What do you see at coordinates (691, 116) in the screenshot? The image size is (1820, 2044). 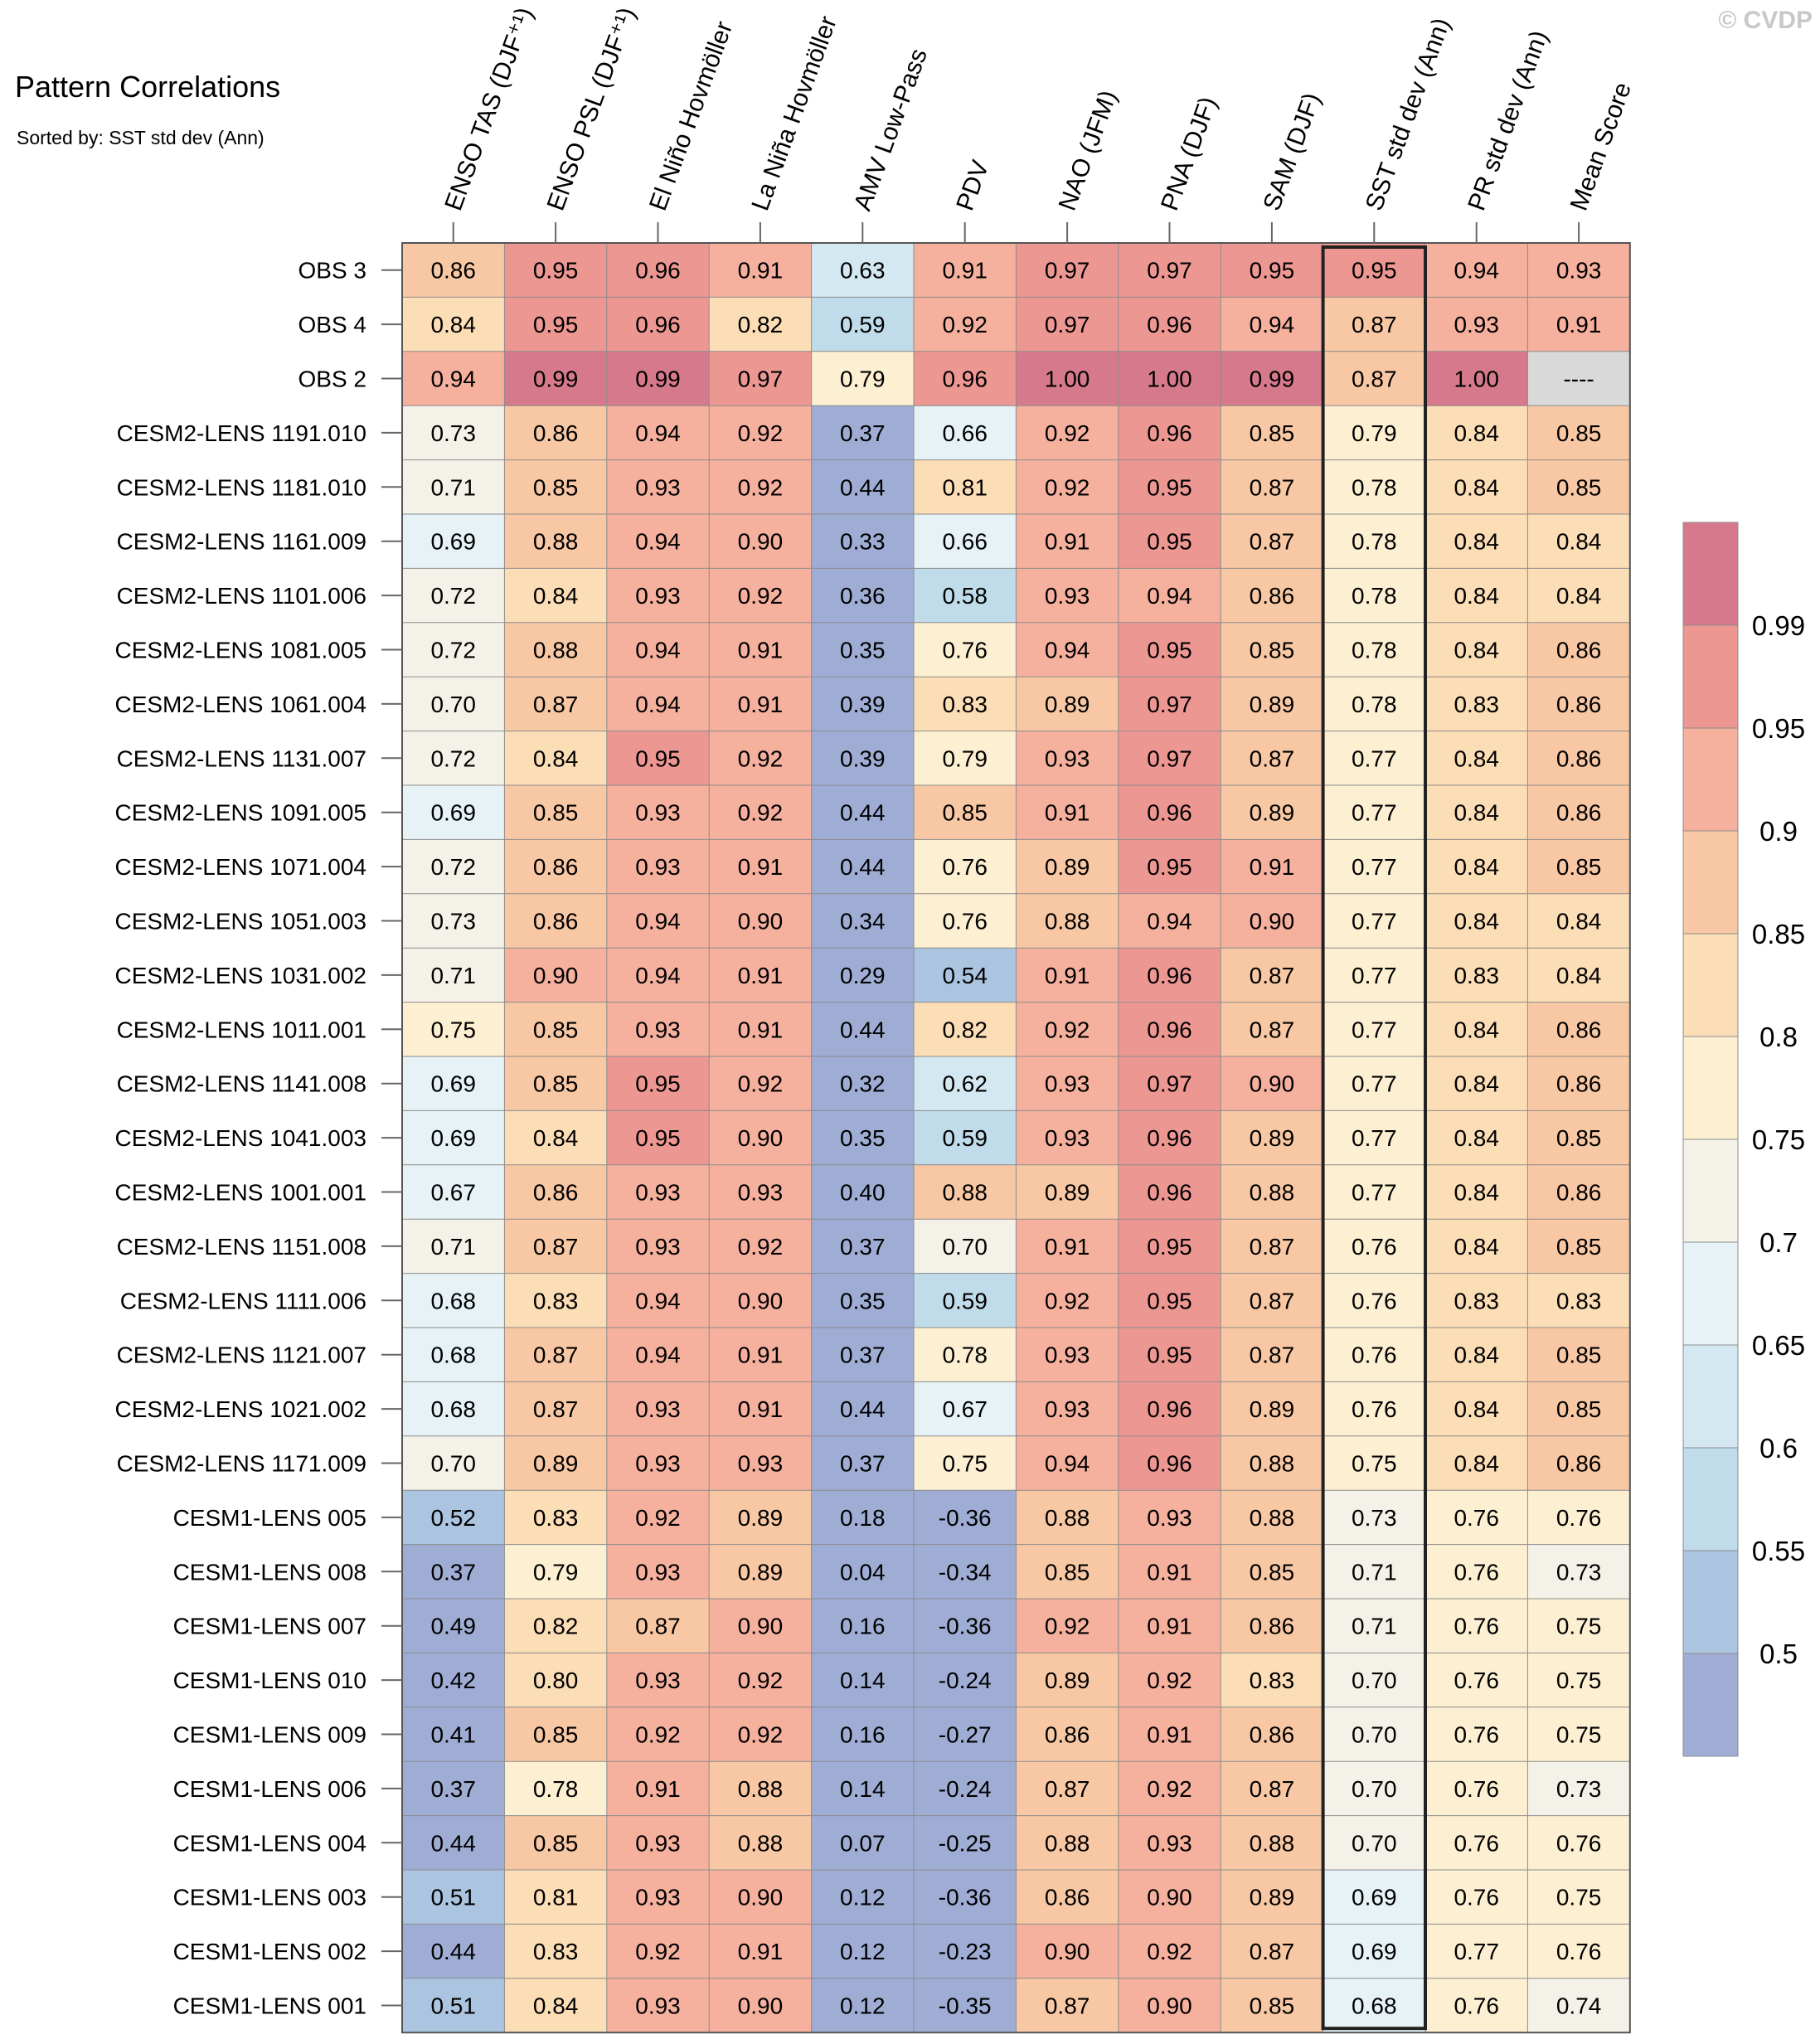 I see `column-label: El Niño Hovmöller` at bounding box center [691, 116].